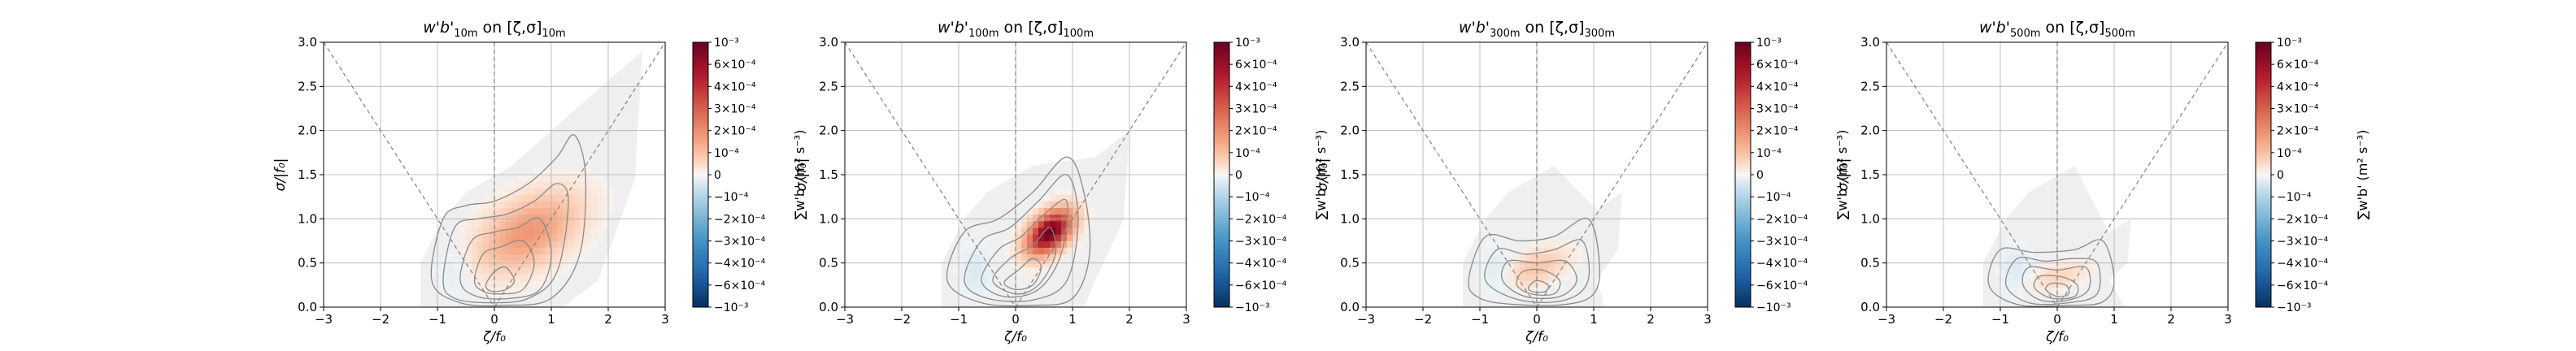  I want to click on x-tick-label: 2, so click(2171, 319).